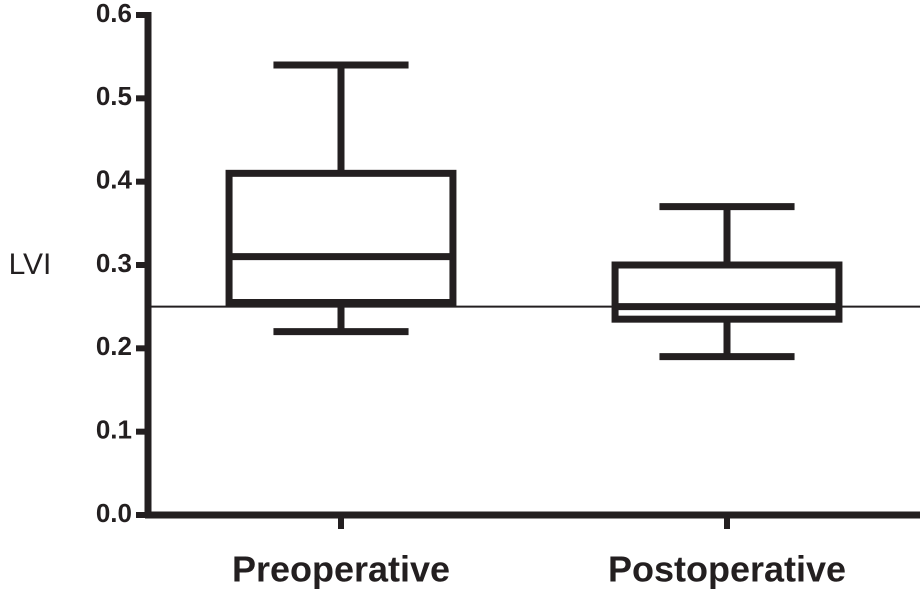 The width and height of the screenshot is (920, 595). I want to click on y-axis-label: LVI, so click(30, 264).